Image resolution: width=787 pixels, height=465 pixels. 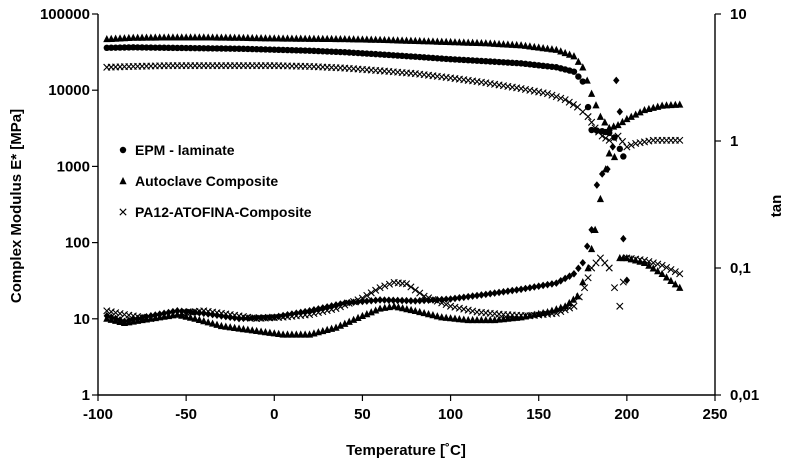 I want to click on x-tick-label: 150, so click(x=538, y=414).